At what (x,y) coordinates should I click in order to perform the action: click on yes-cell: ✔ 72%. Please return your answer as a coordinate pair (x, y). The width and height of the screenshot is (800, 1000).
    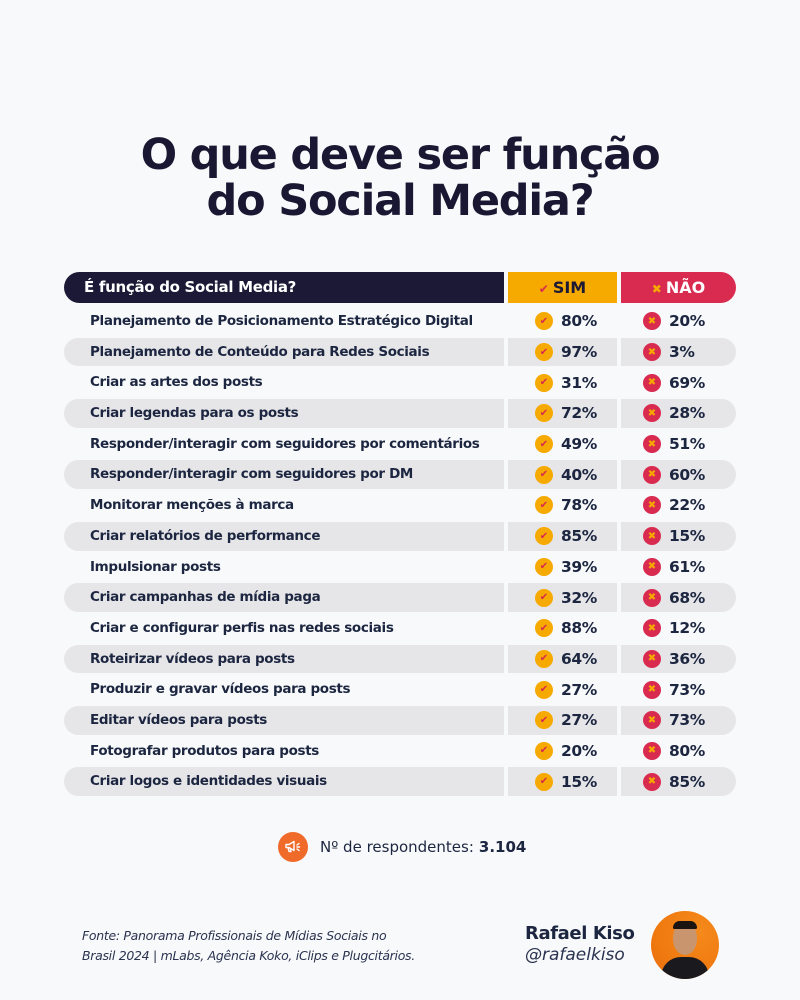
    Looking at the image, I should click on (566, 413).